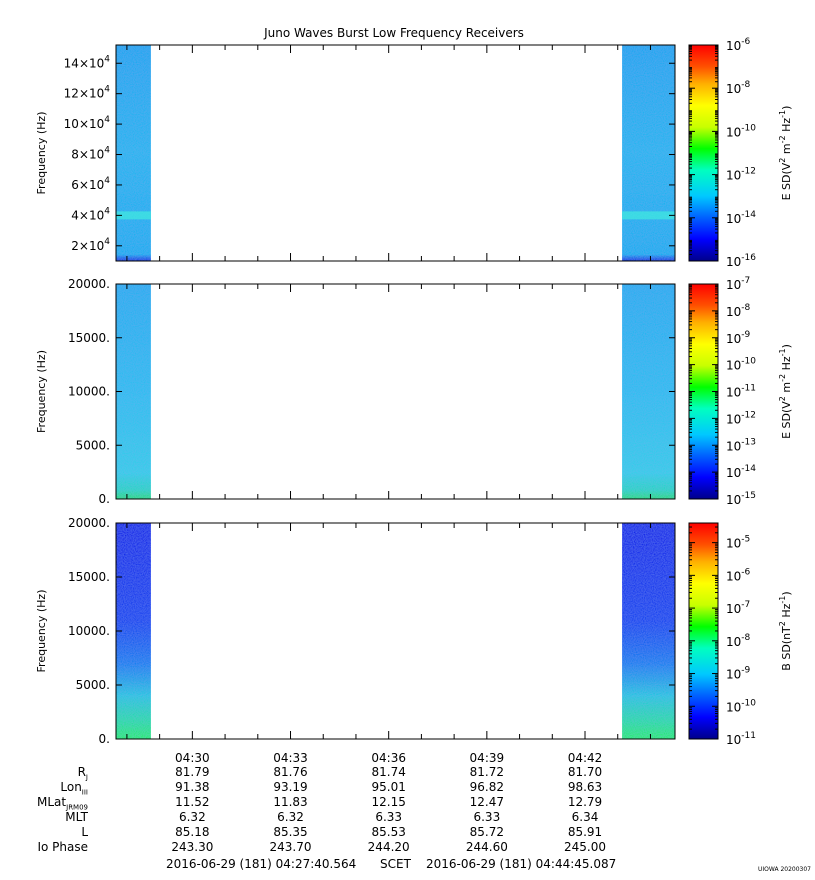 This screenshot has height=880, width=815. Describe the element at coordinates (784, 869) in the screenshot. I see `generation-stamp: UIOWA 20200307` at that location.